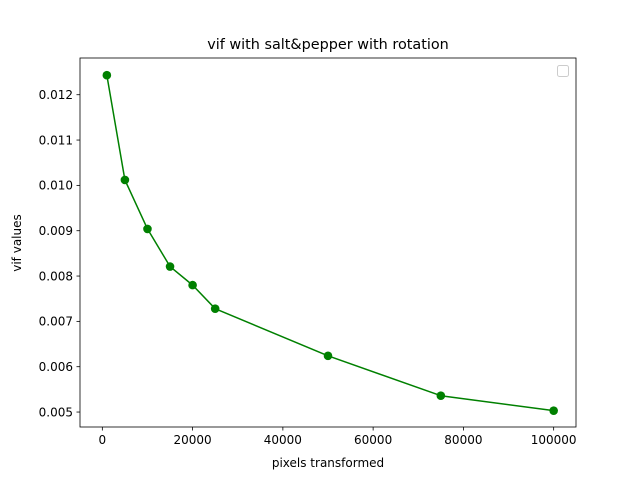  I want to click on x-tick-label: 20000, so click(193, 440).